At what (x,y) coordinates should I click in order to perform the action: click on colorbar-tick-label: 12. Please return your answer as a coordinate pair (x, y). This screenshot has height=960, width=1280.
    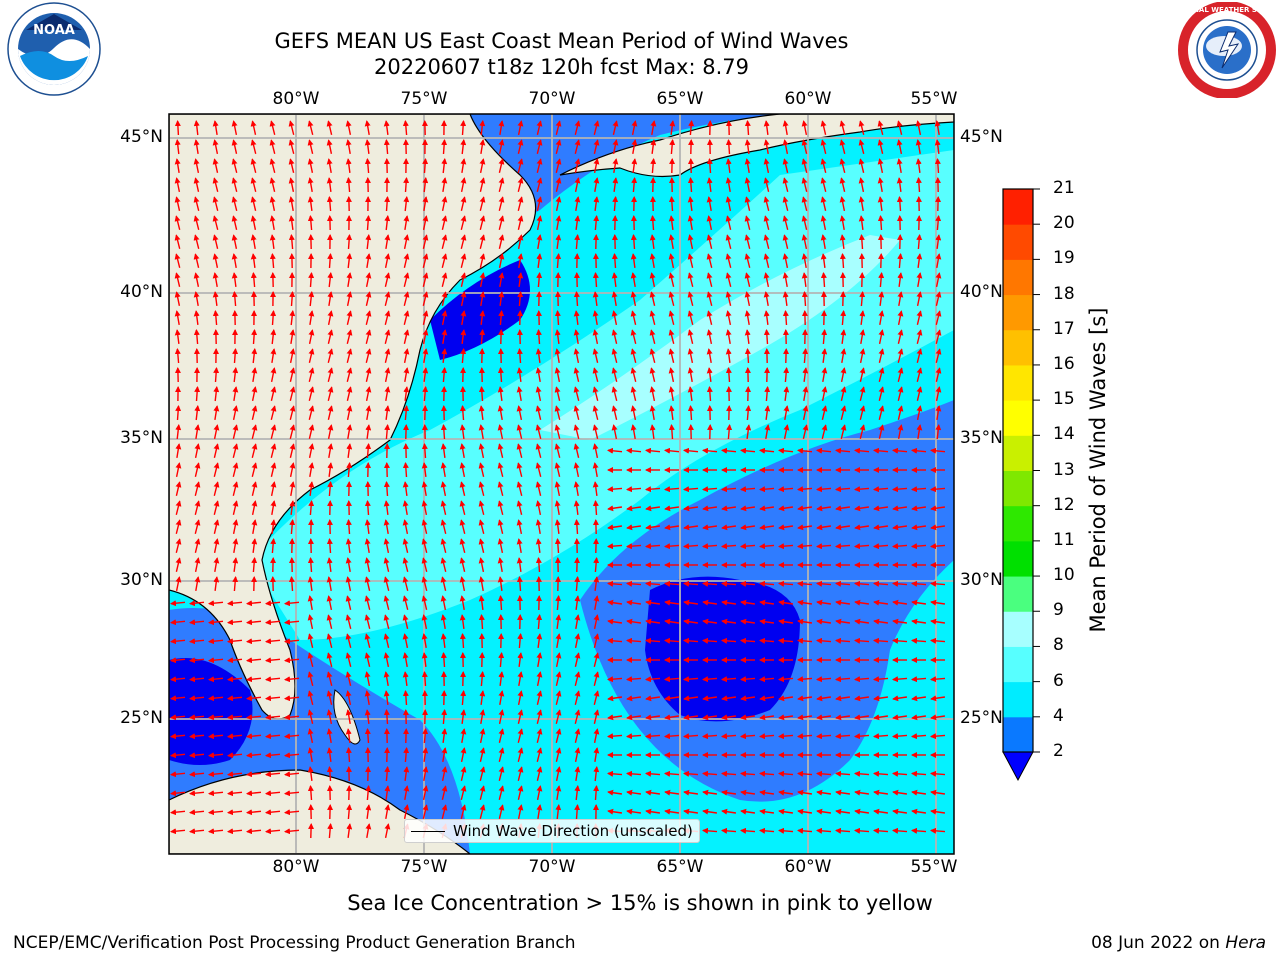
    Looking at the image, I should click on (1064, 504).